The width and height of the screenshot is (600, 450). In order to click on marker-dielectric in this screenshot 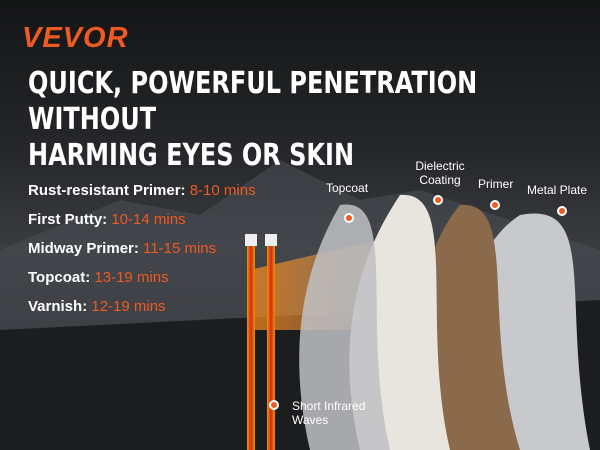, I will do `click(438, 200)`.